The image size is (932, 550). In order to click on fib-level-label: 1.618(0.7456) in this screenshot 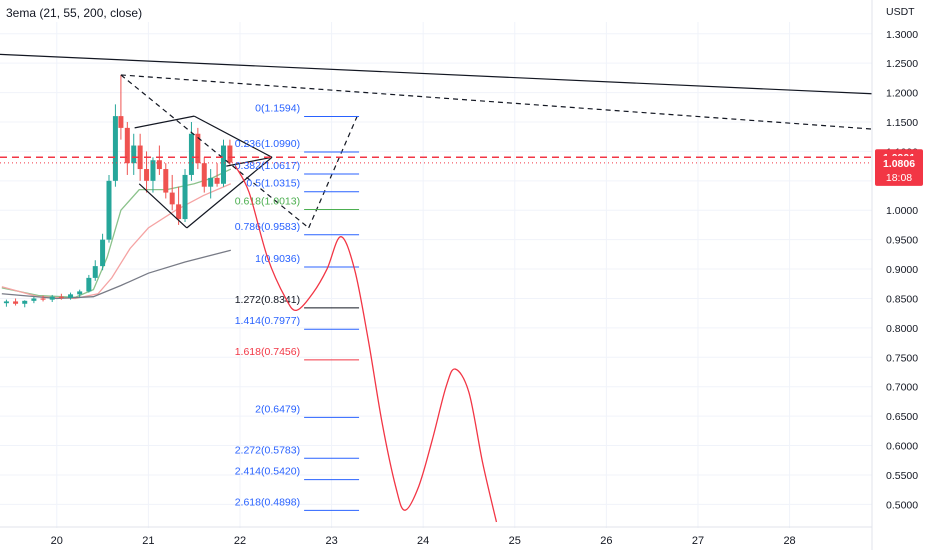, I will do `click(267, 352)`.